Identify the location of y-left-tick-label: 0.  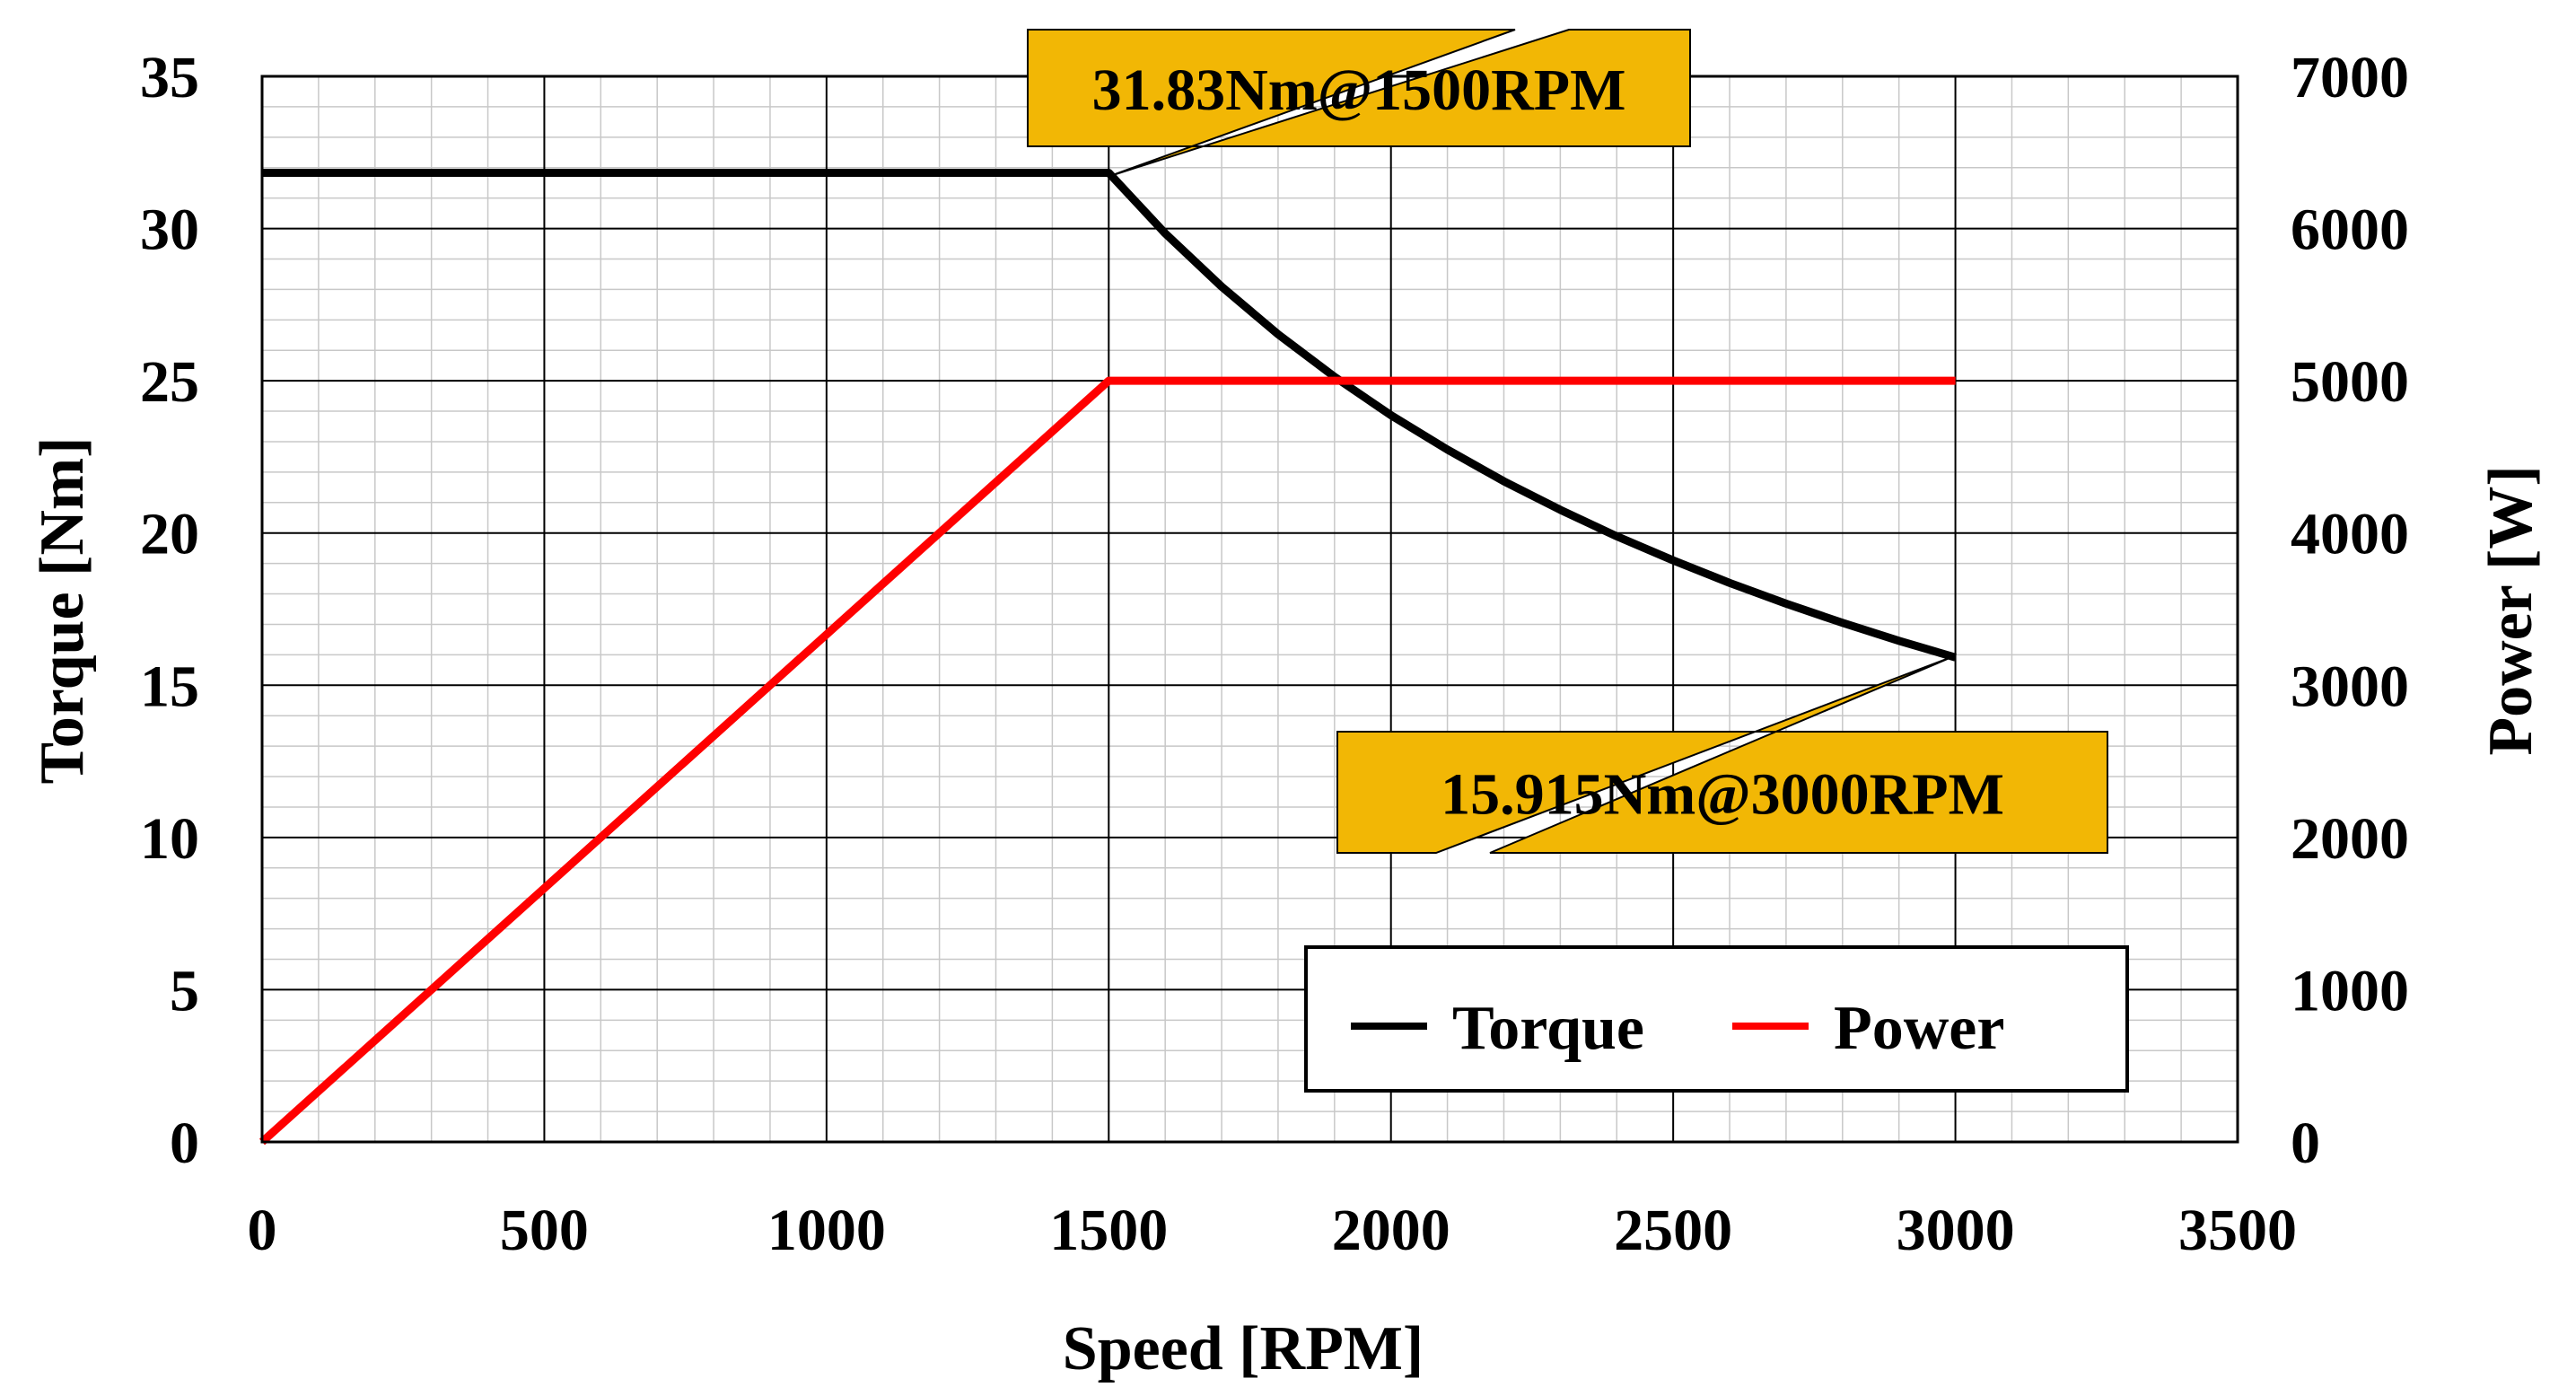
(184, 1143).